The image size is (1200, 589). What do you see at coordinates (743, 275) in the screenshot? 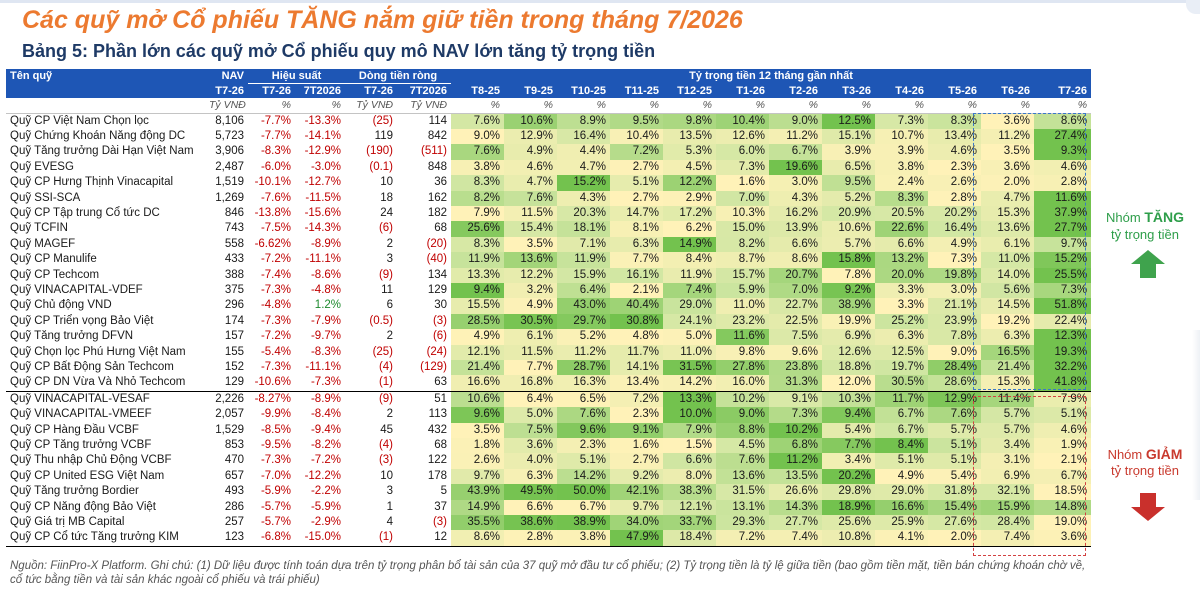
I see `cash-weight-cell: 15.7%` at bounding box center [743, 275].